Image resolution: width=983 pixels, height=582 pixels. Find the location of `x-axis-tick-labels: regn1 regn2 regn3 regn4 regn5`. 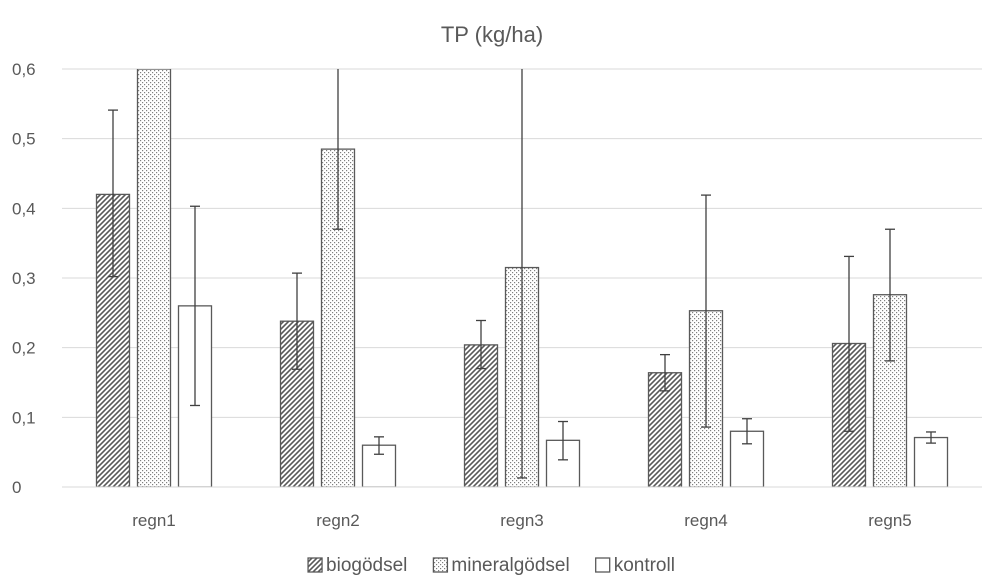

x-axis-tick-labels: regn1 regn2 regn3 regn4 regn5 is located at coordinates (521, 520).